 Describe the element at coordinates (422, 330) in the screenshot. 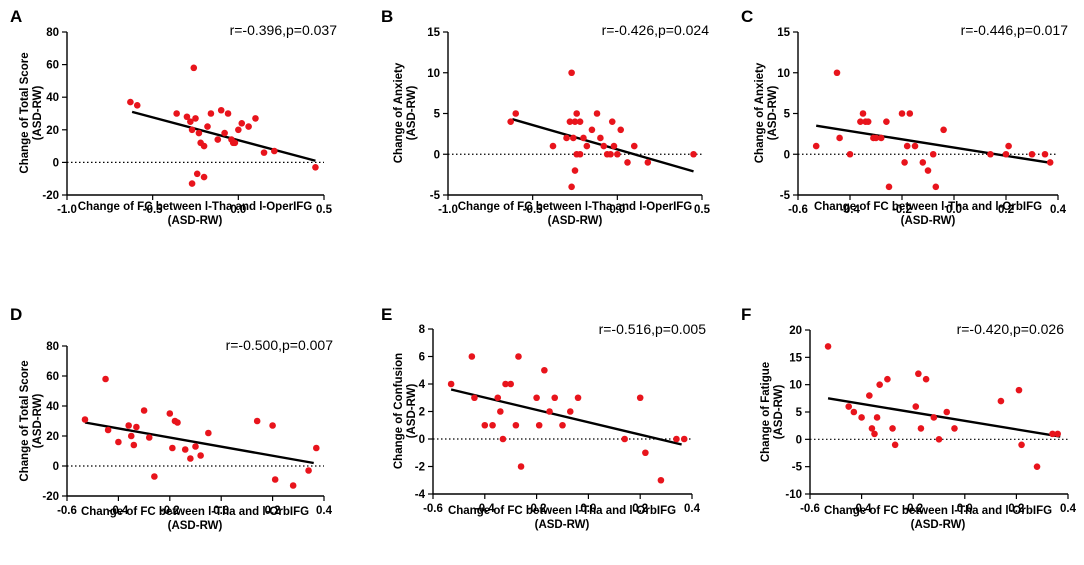

I see `y-tick-label: 8` at that location.